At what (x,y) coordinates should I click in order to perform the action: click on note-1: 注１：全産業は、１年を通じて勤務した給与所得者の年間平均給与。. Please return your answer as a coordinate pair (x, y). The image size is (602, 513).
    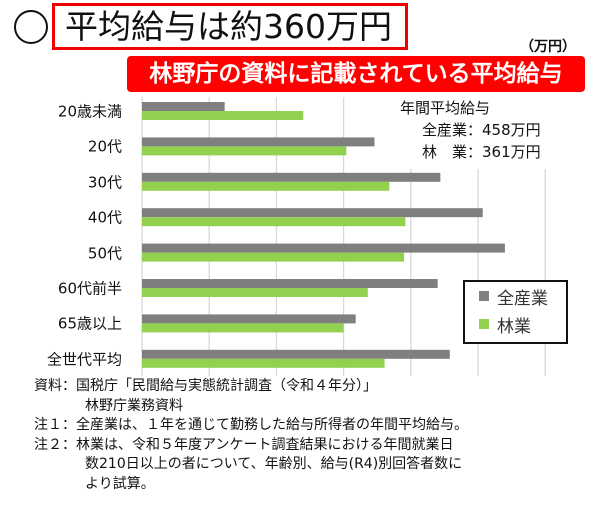
    Looking at the image, I should click on (251, 425).